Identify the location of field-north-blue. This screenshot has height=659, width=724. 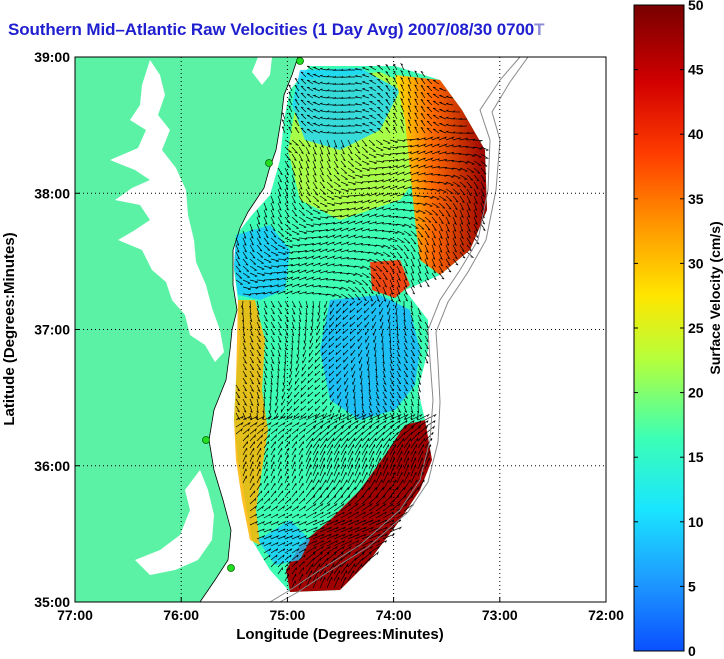
(346, 109).